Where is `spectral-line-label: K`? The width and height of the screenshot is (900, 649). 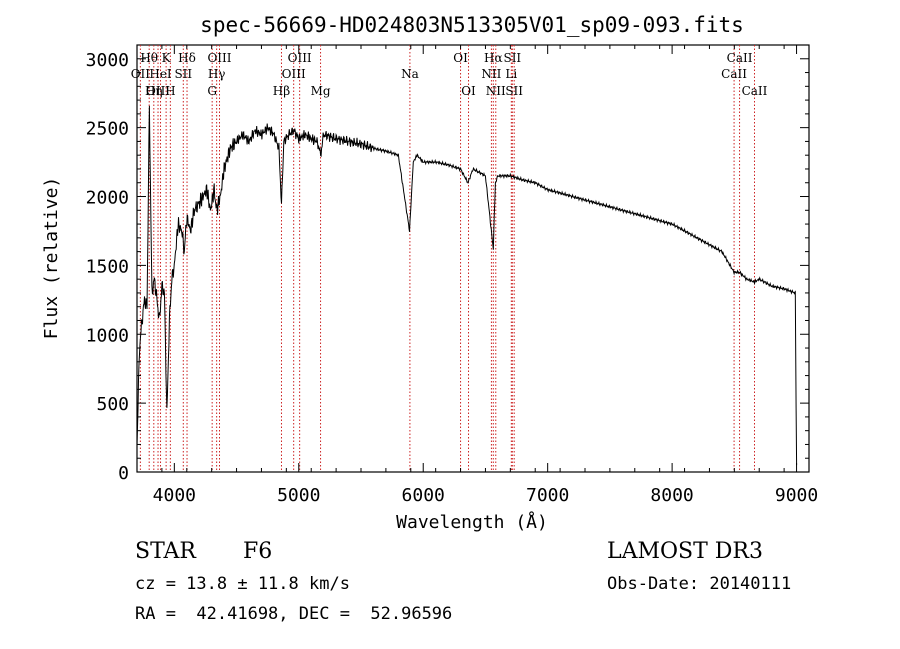
spectral-line-label: K is located at coordinates (167, 58).